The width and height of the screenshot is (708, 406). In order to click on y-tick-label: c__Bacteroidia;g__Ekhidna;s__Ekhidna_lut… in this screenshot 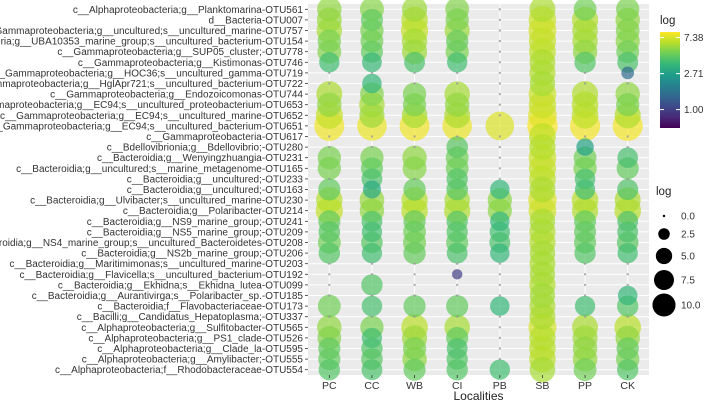, I will do `click(181, 285)`.